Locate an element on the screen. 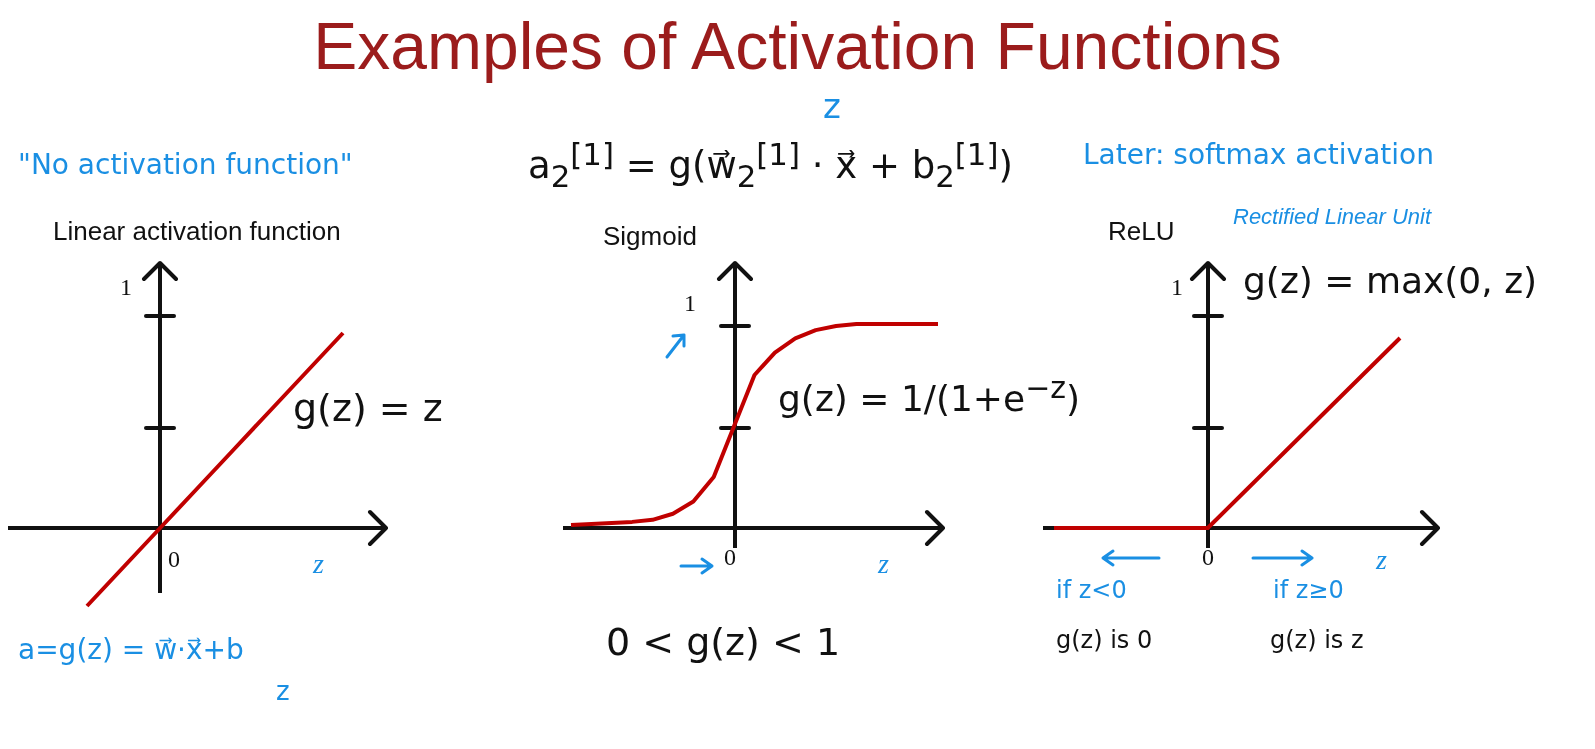 The image size is (1595, 749). chart-title: ReLU is located at coordinates (1141, 231).